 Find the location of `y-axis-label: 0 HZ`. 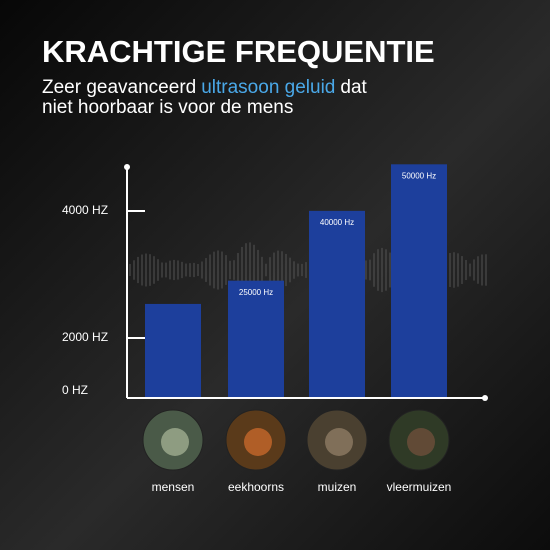

y-axis-label: 0 HZ is located at coordinates (75, 390).